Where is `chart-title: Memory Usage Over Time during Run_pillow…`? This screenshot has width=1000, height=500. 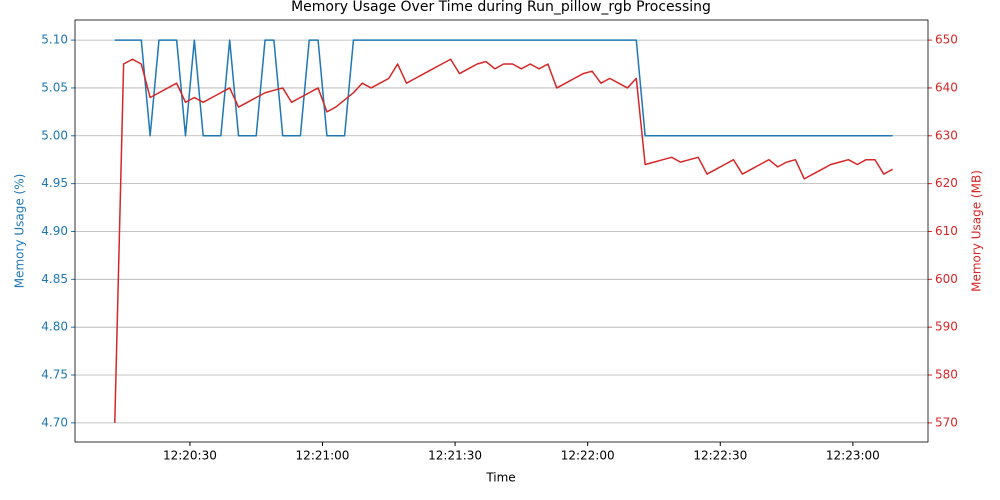 chart-title: Memory Usage Over Time during Run_pillow… is located at coordinates (501, 7).